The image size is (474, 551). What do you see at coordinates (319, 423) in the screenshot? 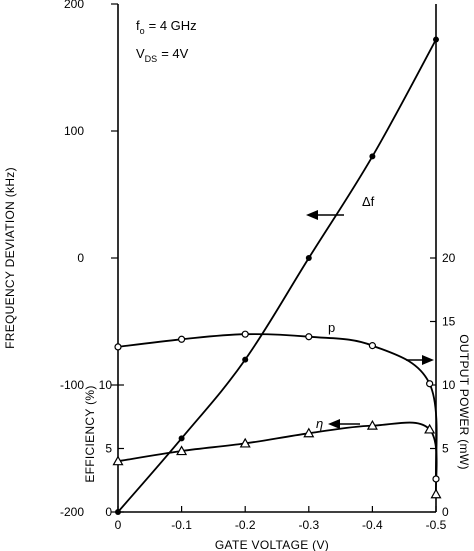
I see `series-label-eta: η` at bounding box center [319, 423].